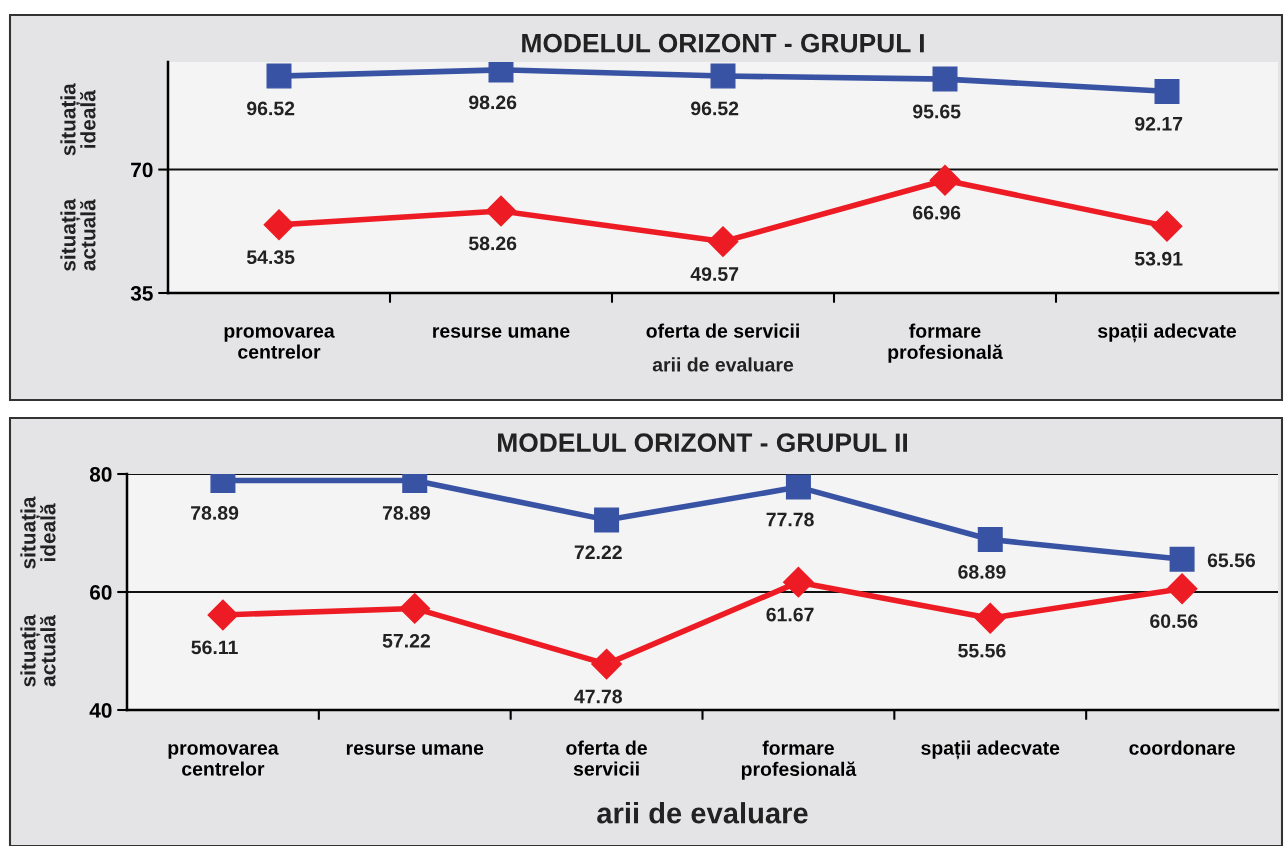  Describe the element at coordinates (937, 111) in the screenshot. I see `data-label: 95.65` at that location.